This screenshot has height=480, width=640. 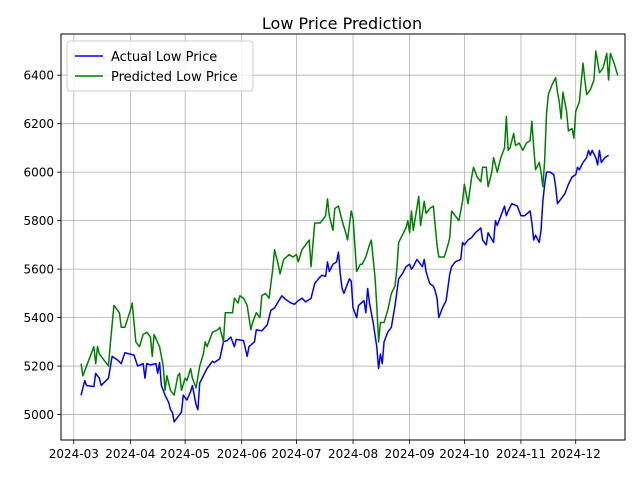 I want to click on y-tick-label: 5200, so click(x=38, y=367).